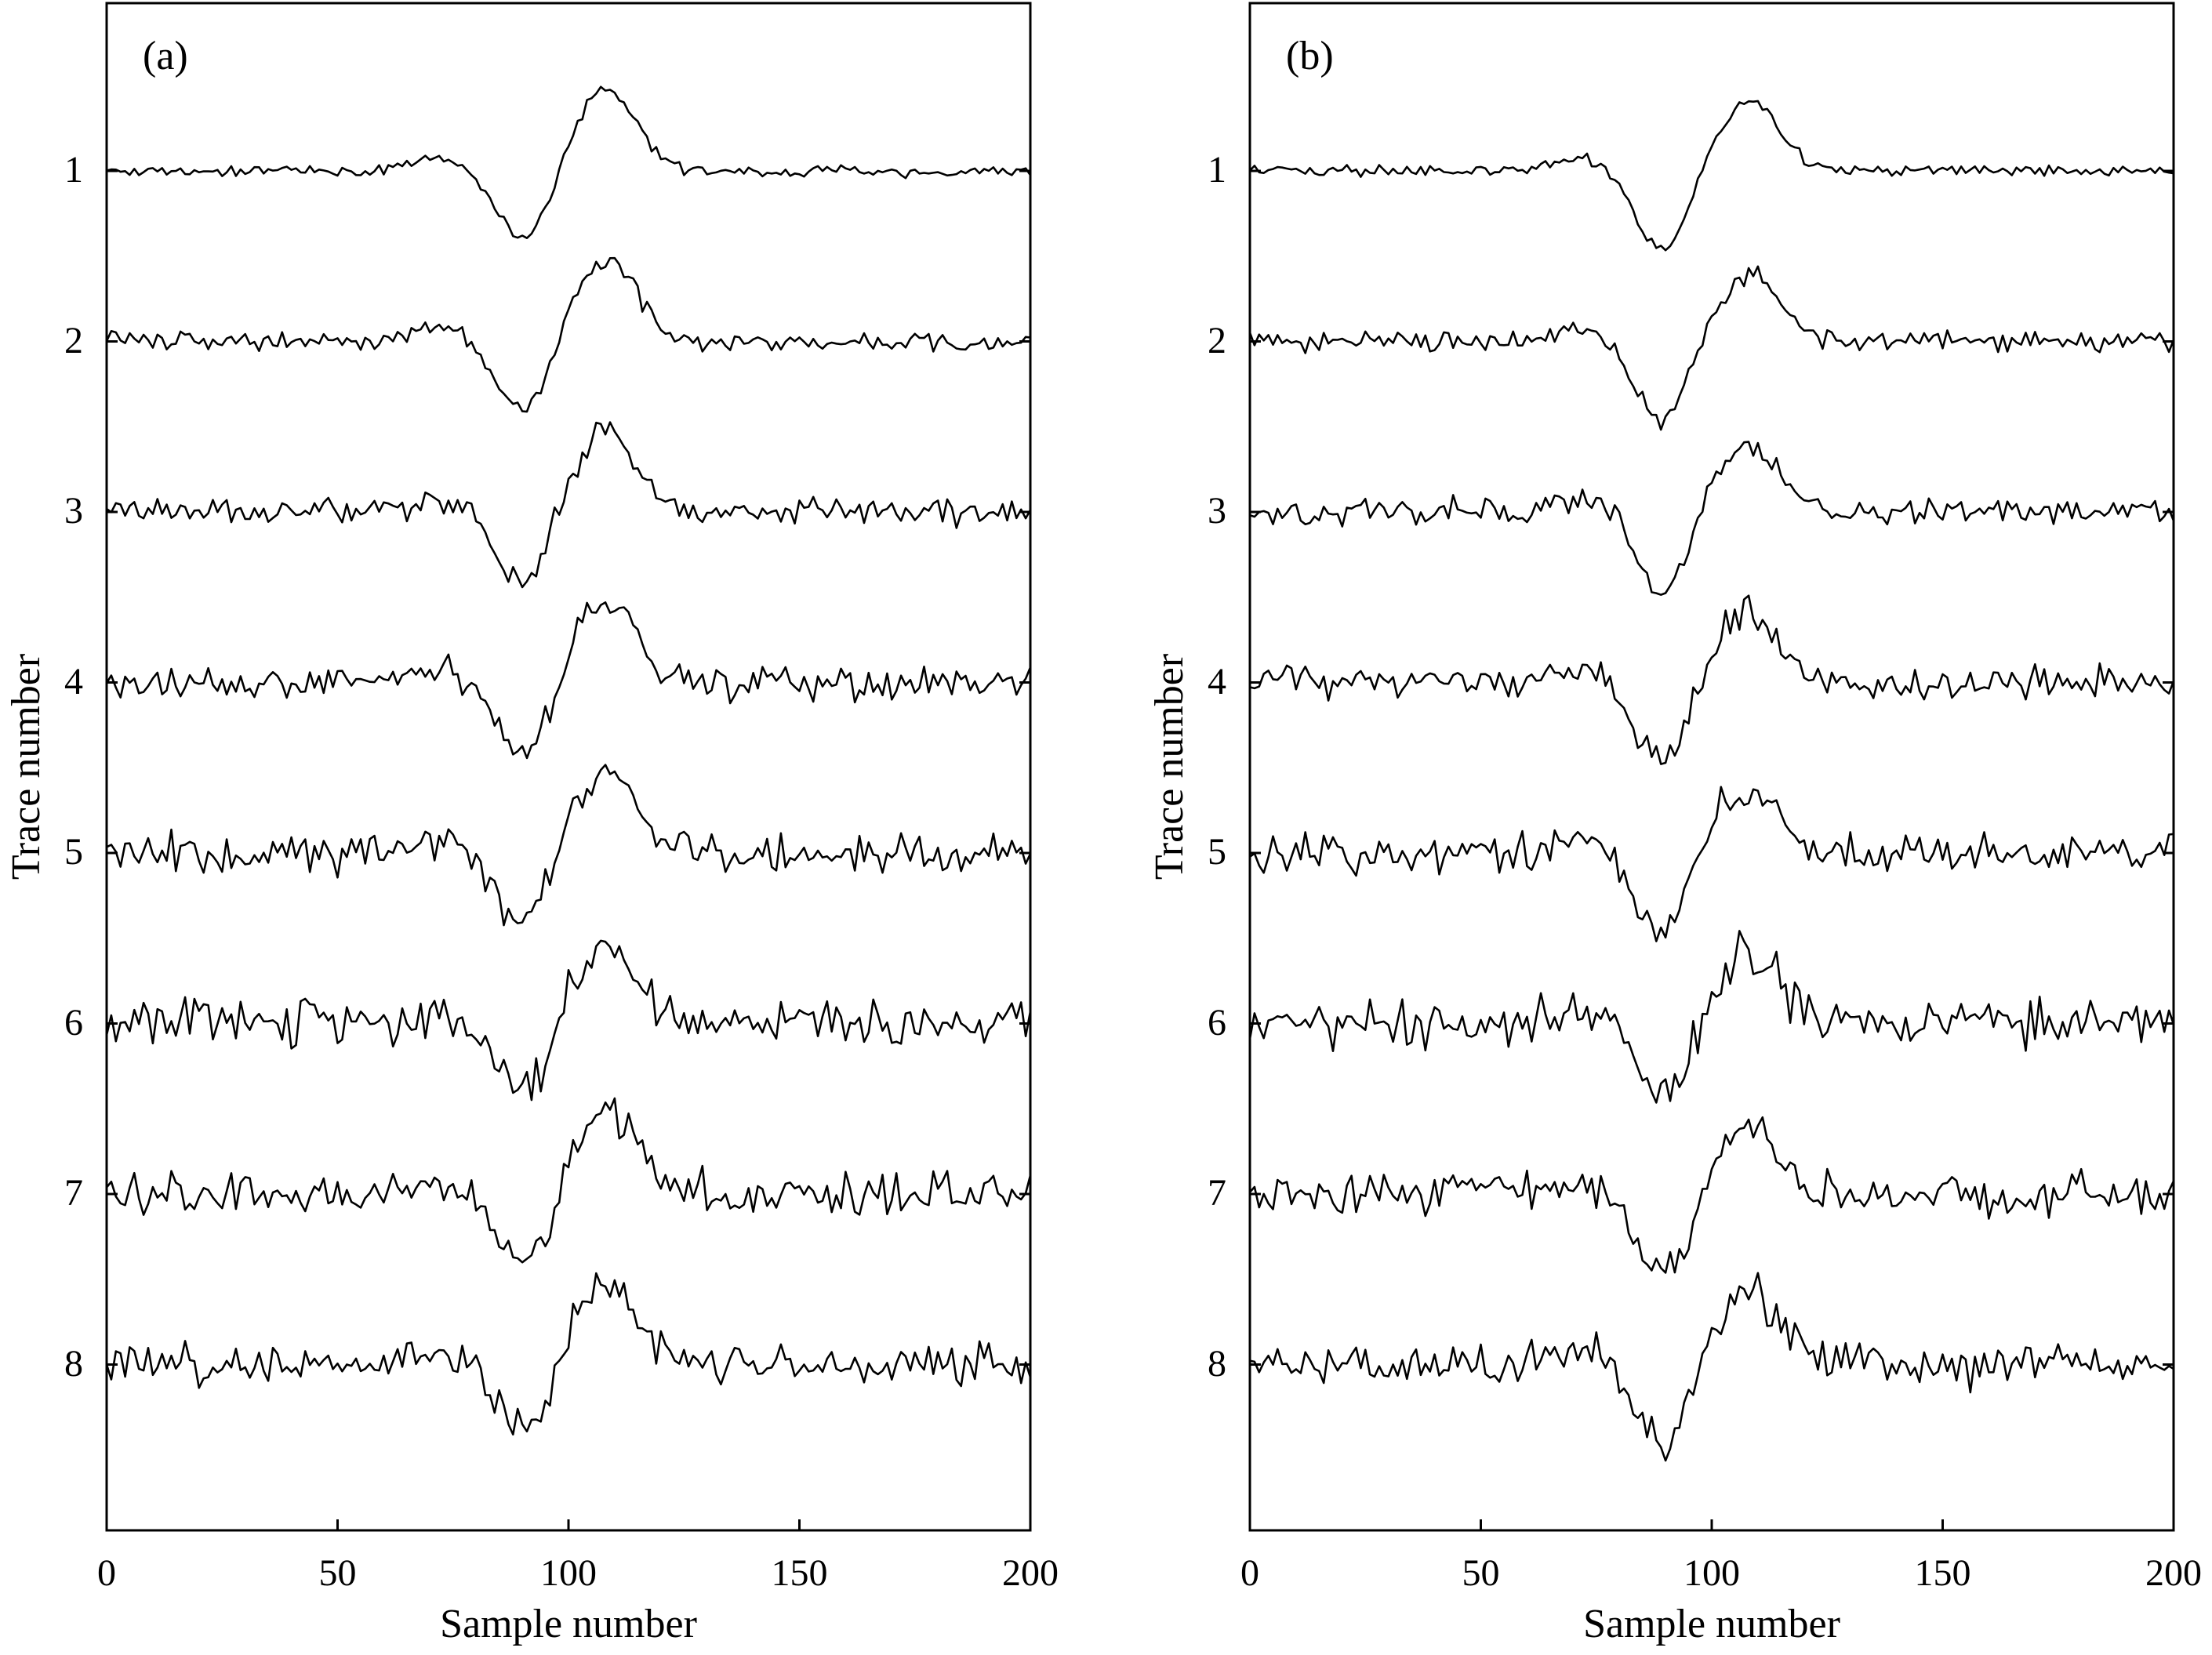  What do you see at coordinates (1217, 511) in the screenshot?
I see `panel-b-trace-label: 3` at bounding box center [1217, 511].